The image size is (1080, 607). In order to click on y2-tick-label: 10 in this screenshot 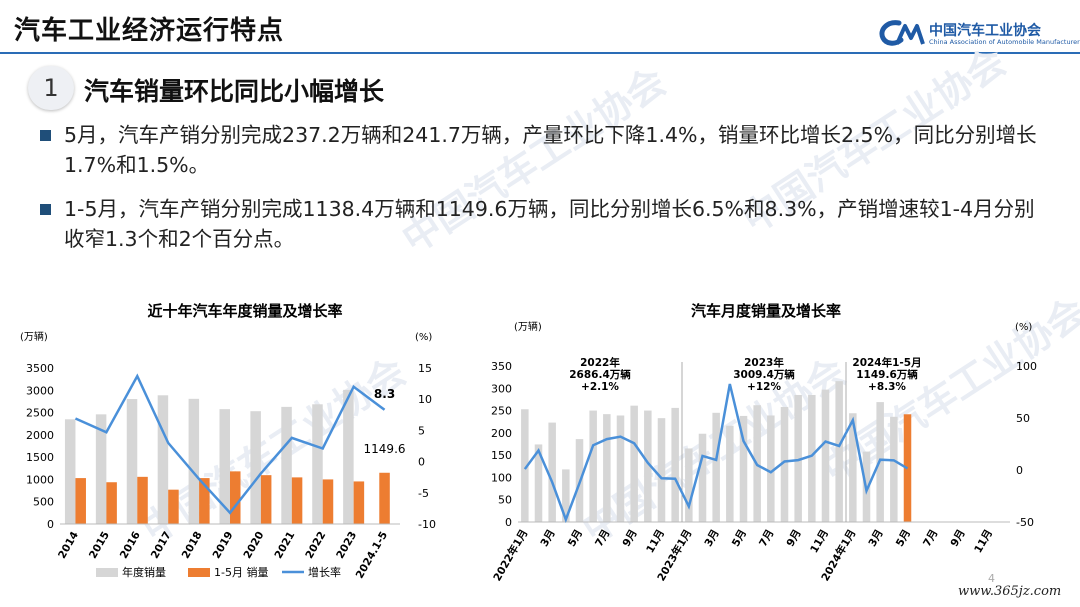, I will do `click(425, 399)`.